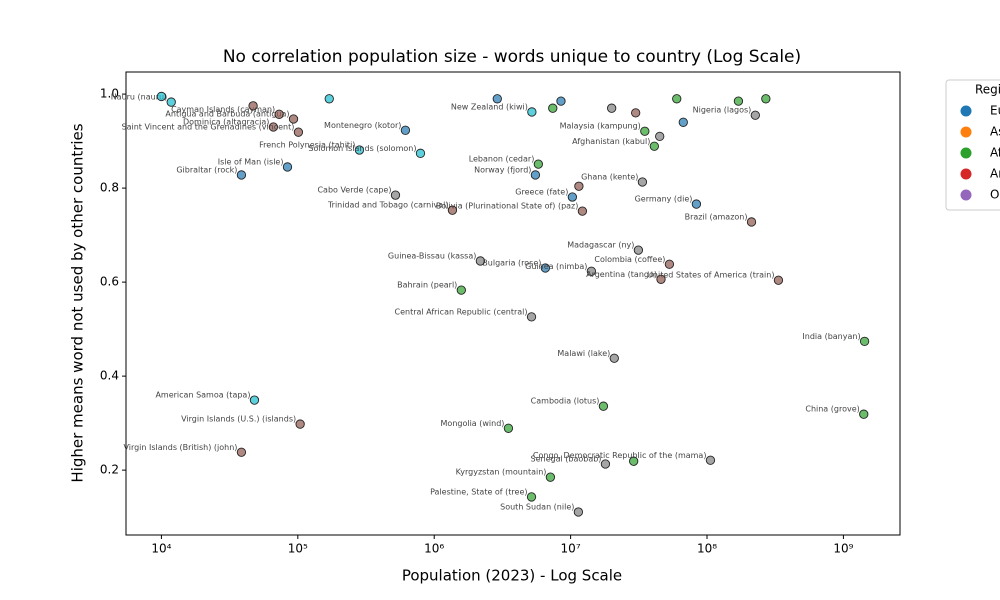  Describe the element at coordinates (434, 549) in the screenshot. I see `x-tick-label: 10⁶` at that location.